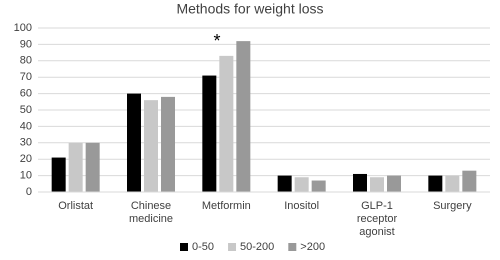  I want to click on y-tick-label: 100, so click(23, 28).